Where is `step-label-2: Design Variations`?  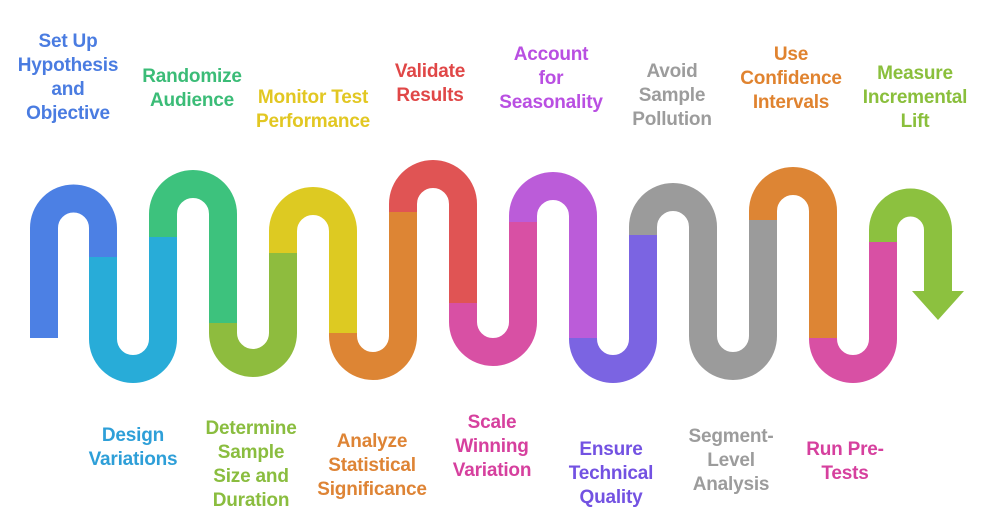 step-label-2: Design Variations is located at coordinates (133, 447).